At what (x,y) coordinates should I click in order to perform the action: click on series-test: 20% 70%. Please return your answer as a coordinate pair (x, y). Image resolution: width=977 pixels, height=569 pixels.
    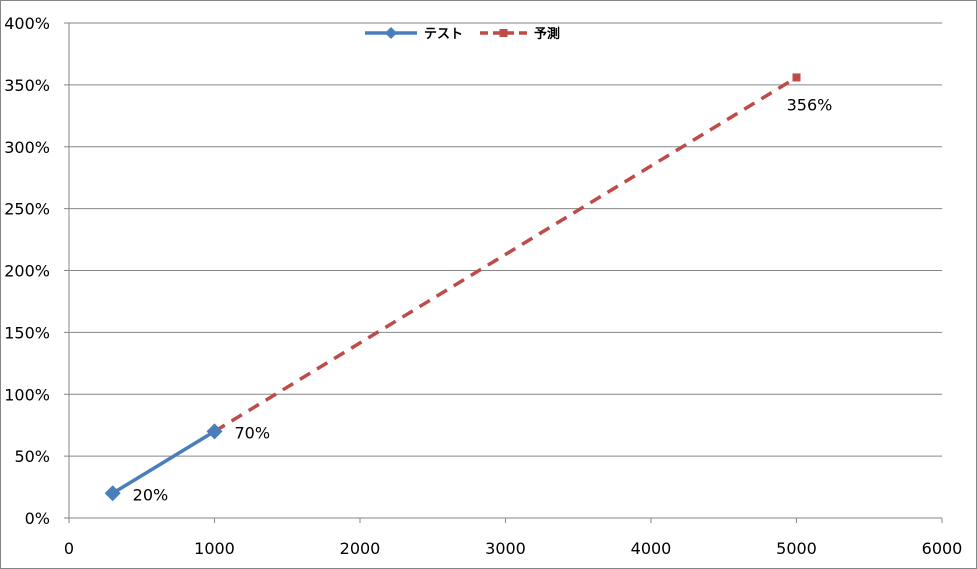
    Looking at the image, I should click on (187, 463).